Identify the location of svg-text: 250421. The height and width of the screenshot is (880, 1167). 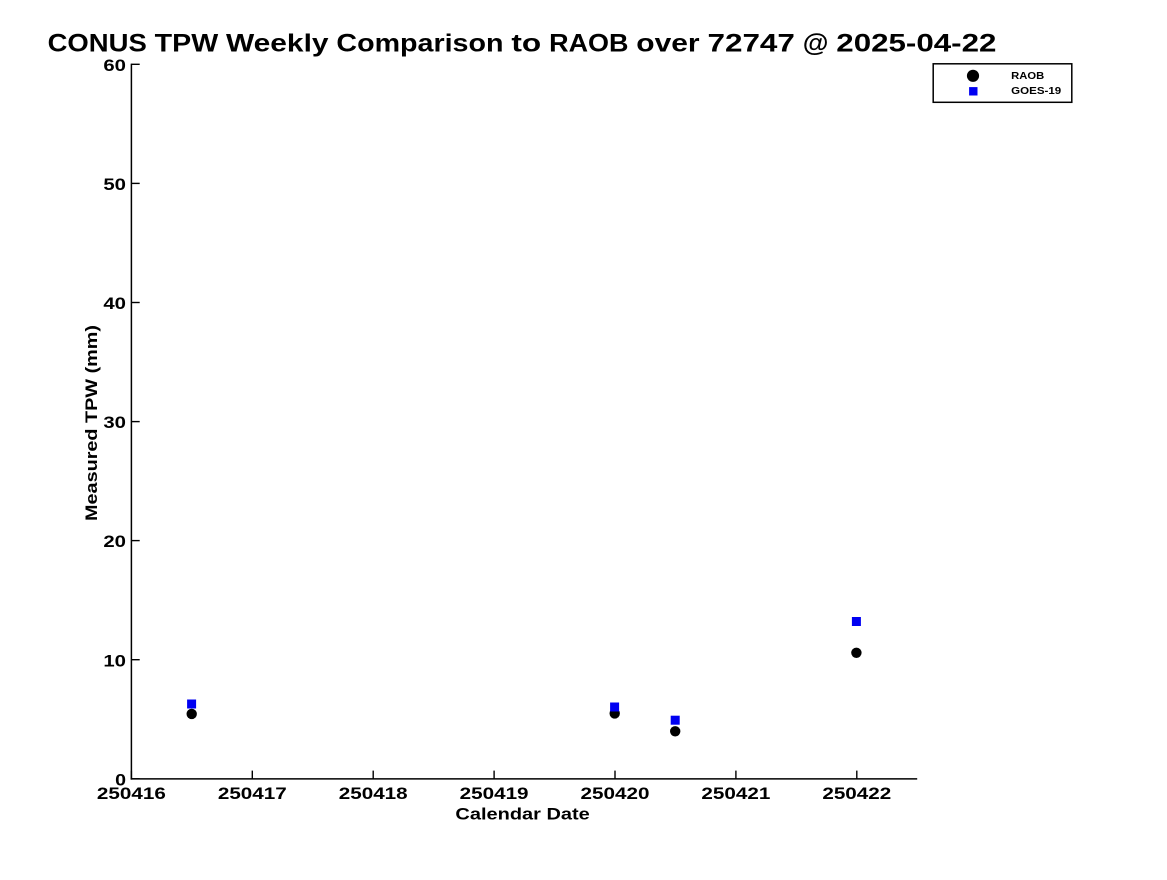
(735, 793).